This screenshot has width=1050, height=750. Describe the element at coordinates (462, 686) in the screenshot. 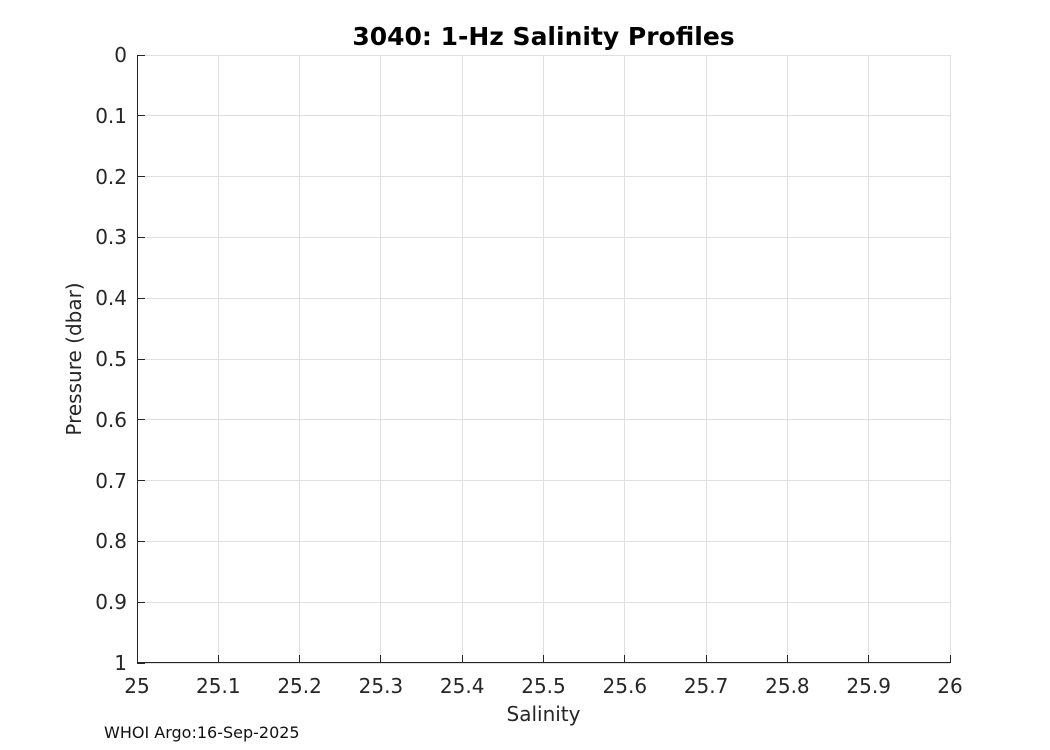

I see `x-tick-label: 25.4` at that location.